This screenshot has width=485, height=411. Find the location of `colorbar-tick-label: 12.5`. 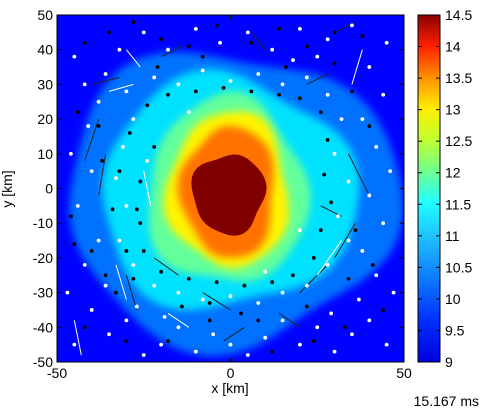

colorbar-tick-label: 12.5 is located at coordinates (458, 141).